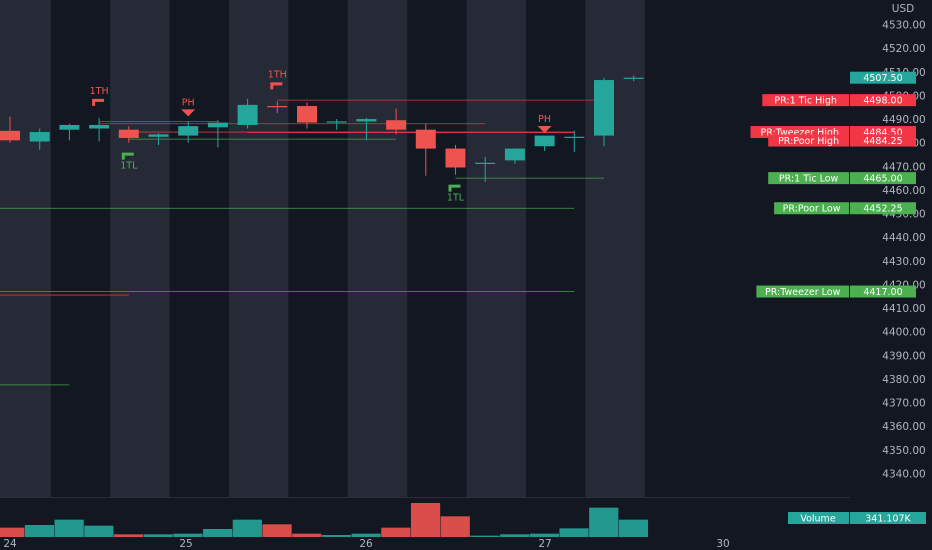  I want to click on price-tick-label: 4430.00, so click(903, 262).